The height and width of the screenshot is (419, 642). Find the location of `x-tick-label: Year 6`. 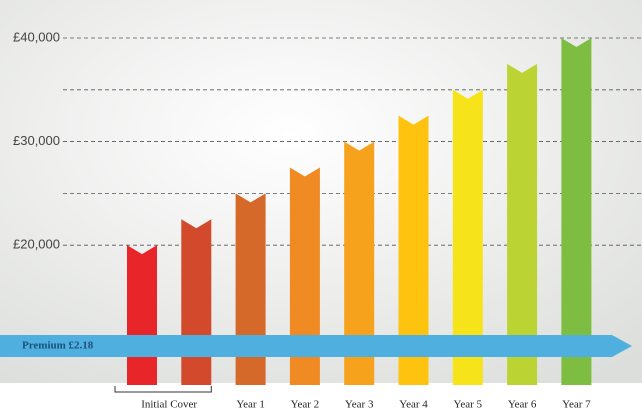

x-tick-label: Year 6 is located at coordinates (522, 405).